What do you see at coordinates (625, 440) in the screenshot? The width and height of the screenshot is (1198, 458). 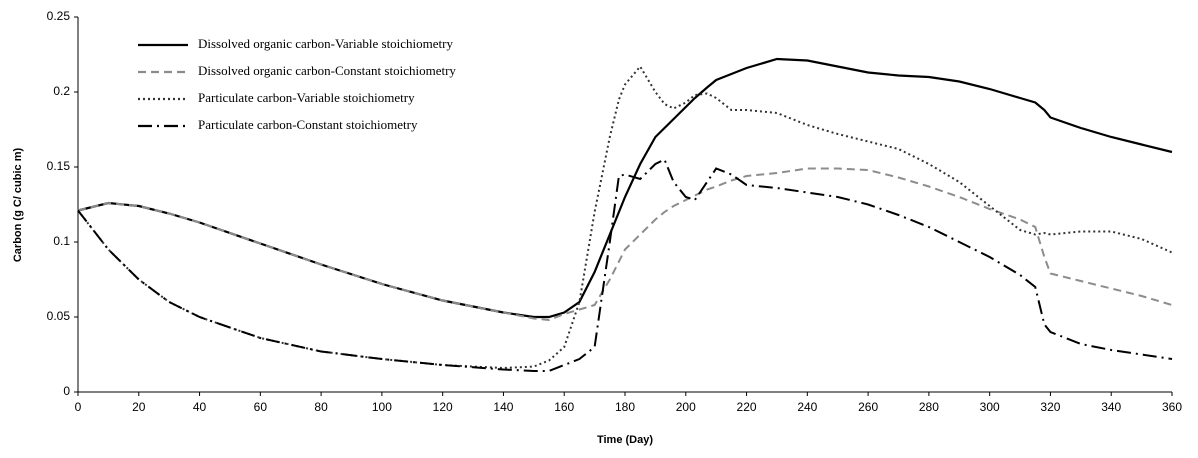 I see `x-axis-label: Time (Day)` at bounding box center [625, 440].